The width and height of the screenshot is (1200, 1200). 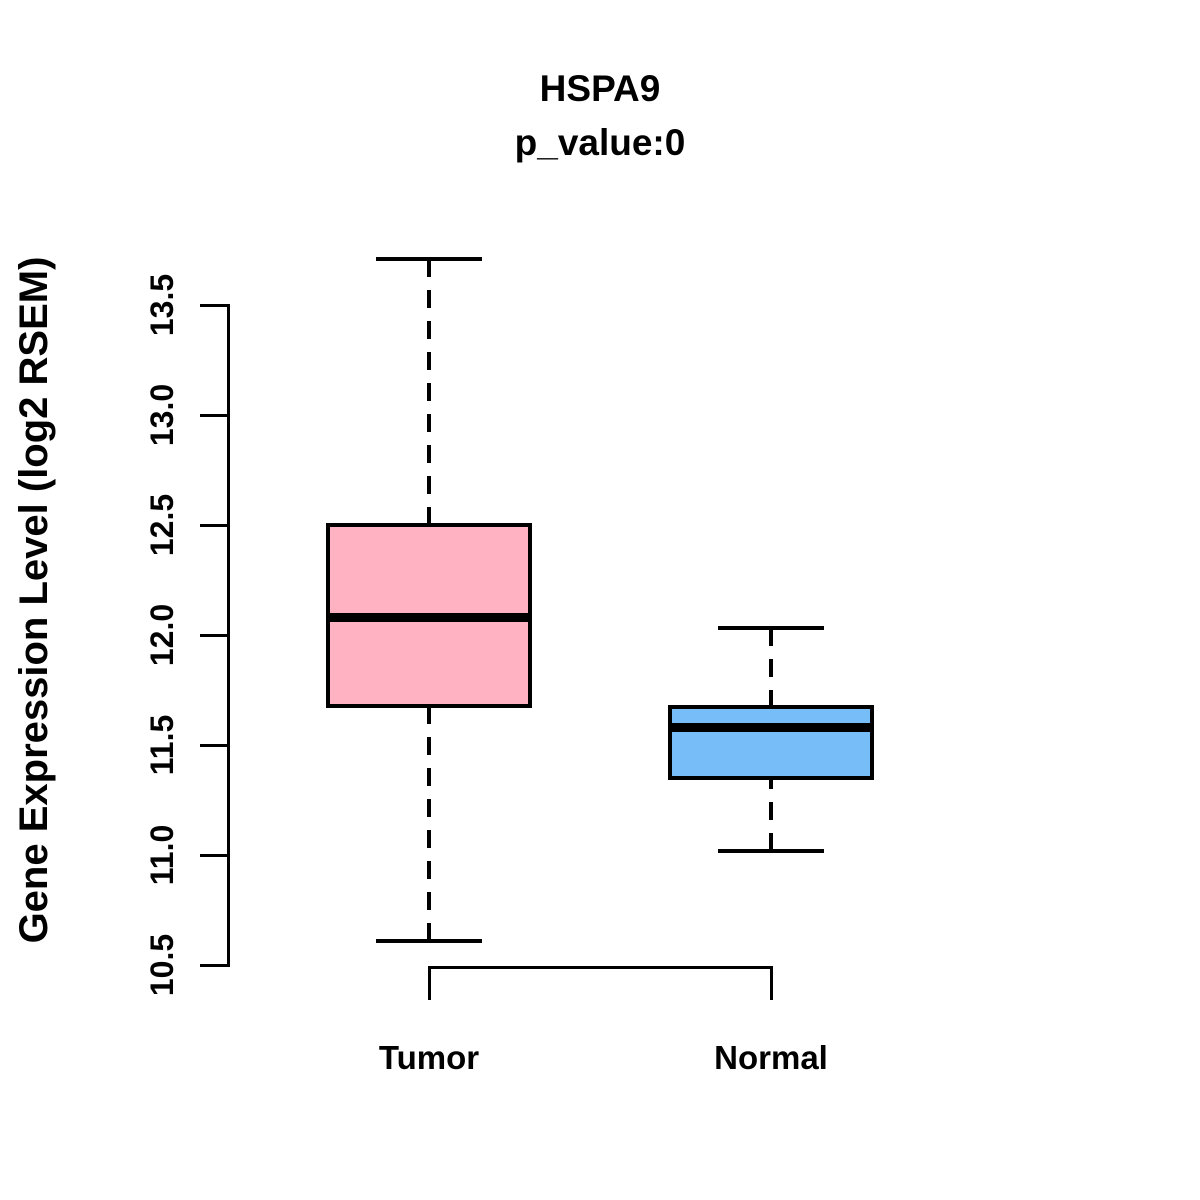 I want to click on y-axis-tick-label: 13.0, so click(x=162, y=415).